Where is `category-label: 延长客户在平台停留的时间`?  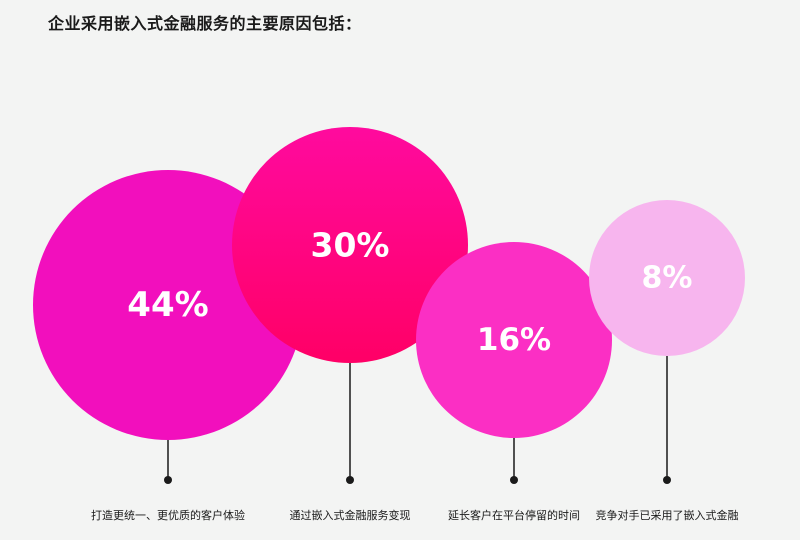
category-label: 延长客户在平台停留的时间 is located at coordinates (514, 515).